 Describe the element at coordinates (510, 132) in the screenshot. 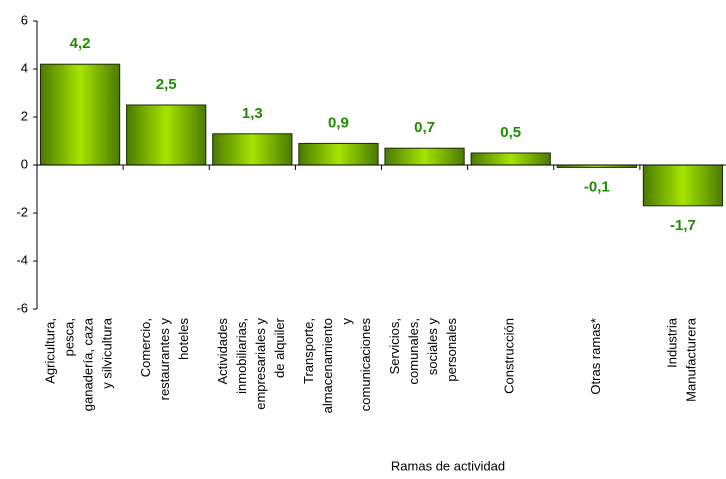

I see `value-label: 0,5` at that location.